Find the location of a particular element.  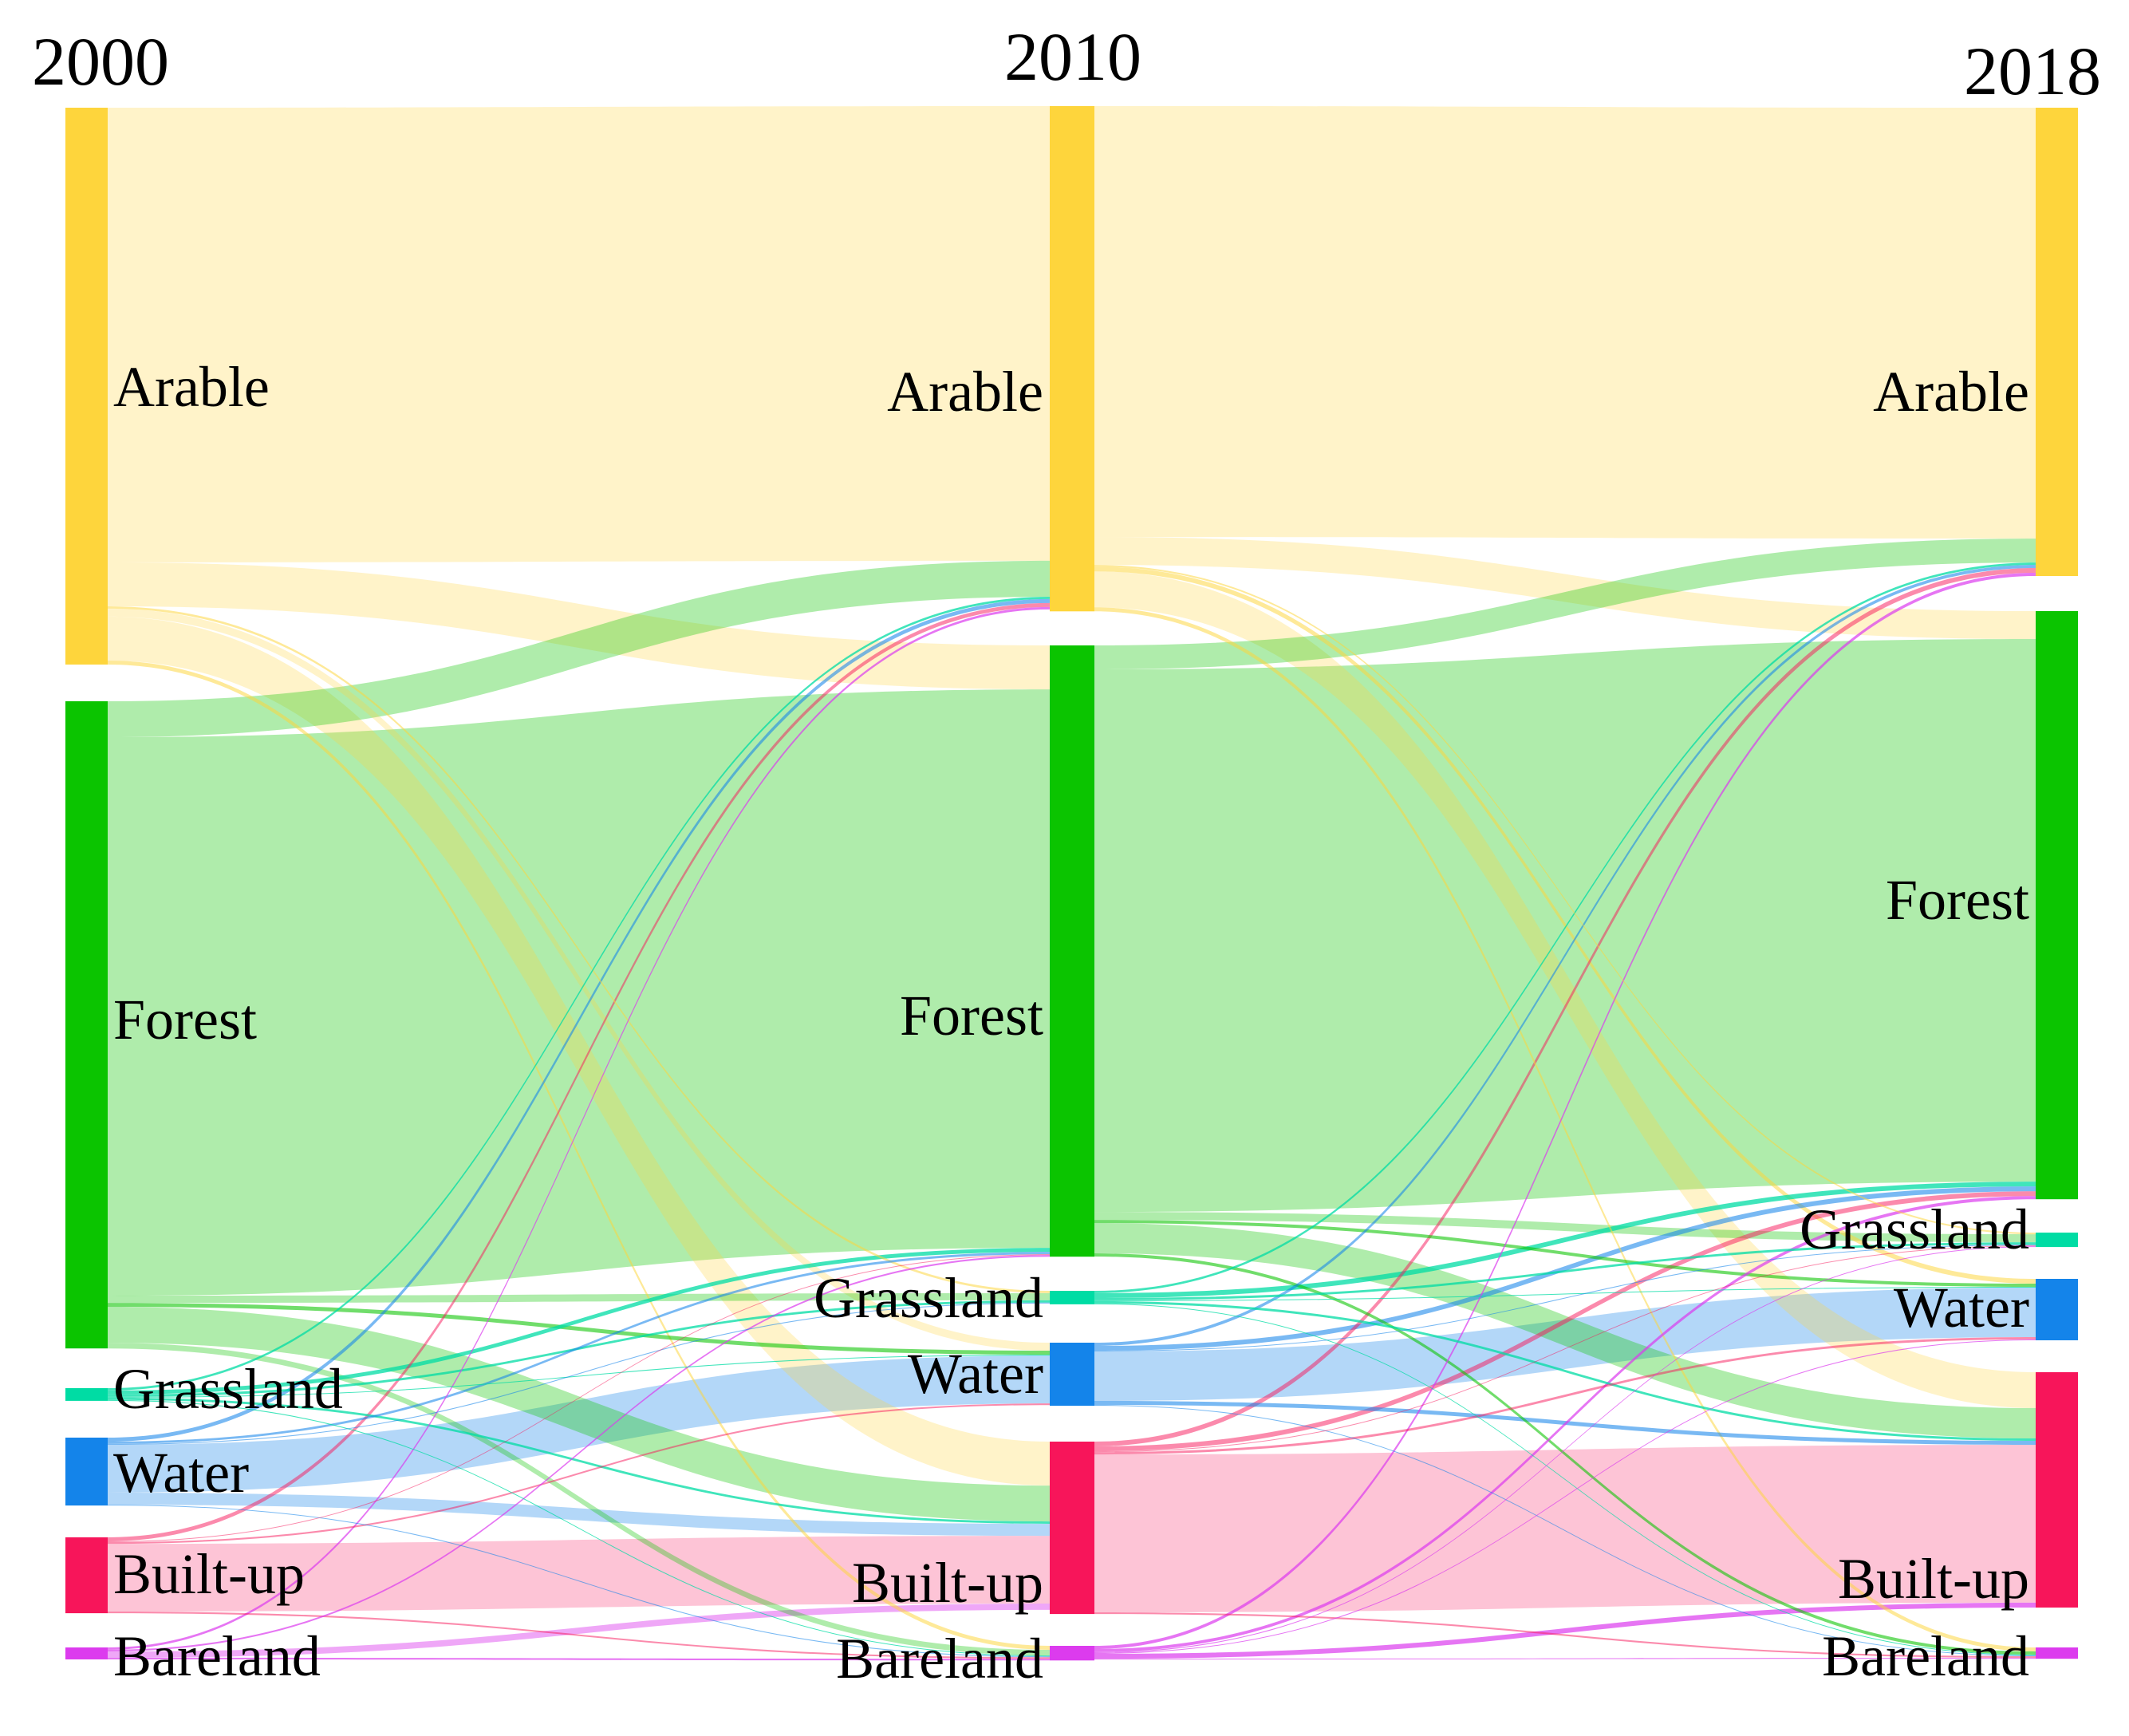

flow-2000-water-to-2010-grassland is located at coordinates (579, 1373).